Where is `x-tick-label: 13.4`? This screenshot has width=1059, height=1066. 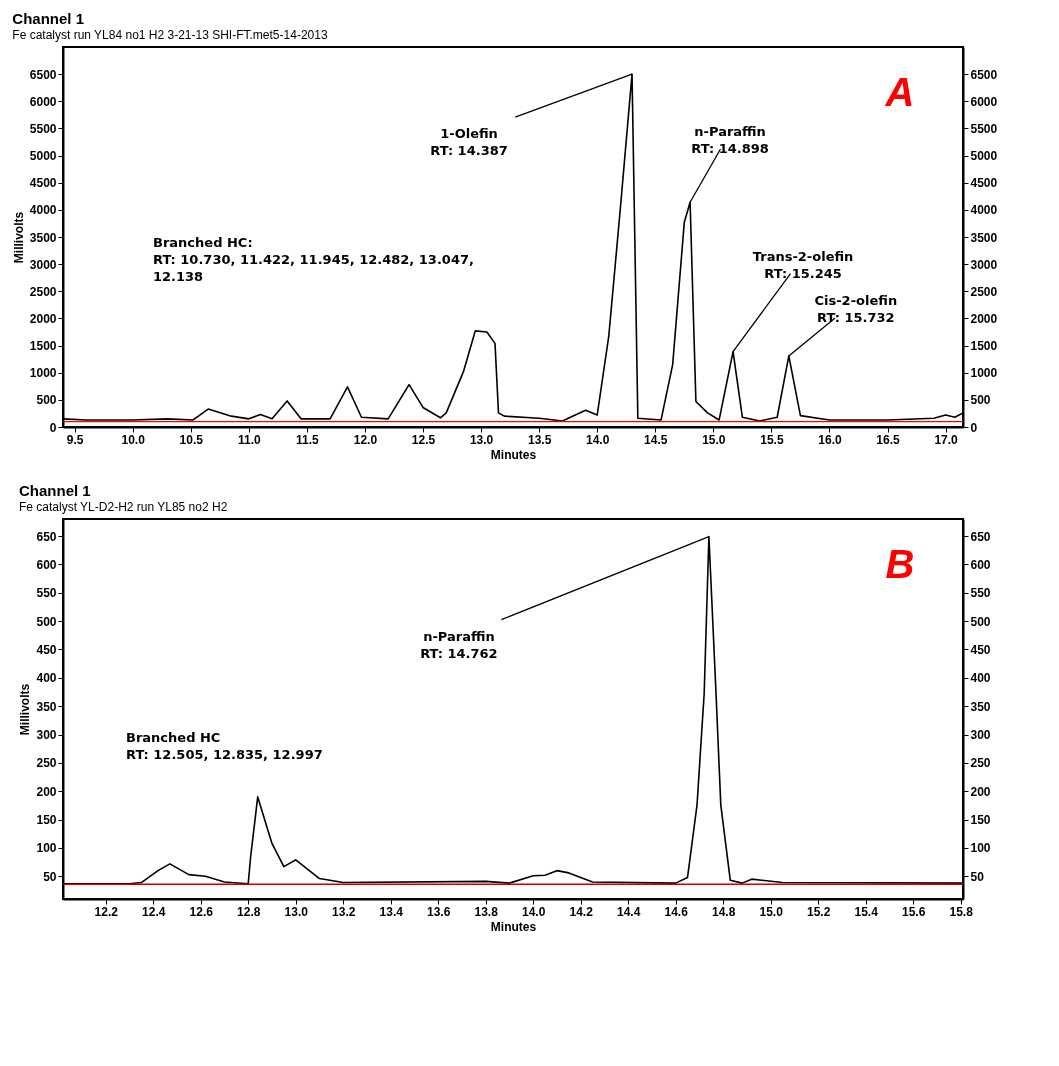
x-tick-label: 13.4 is located at coordinates (391, 911).